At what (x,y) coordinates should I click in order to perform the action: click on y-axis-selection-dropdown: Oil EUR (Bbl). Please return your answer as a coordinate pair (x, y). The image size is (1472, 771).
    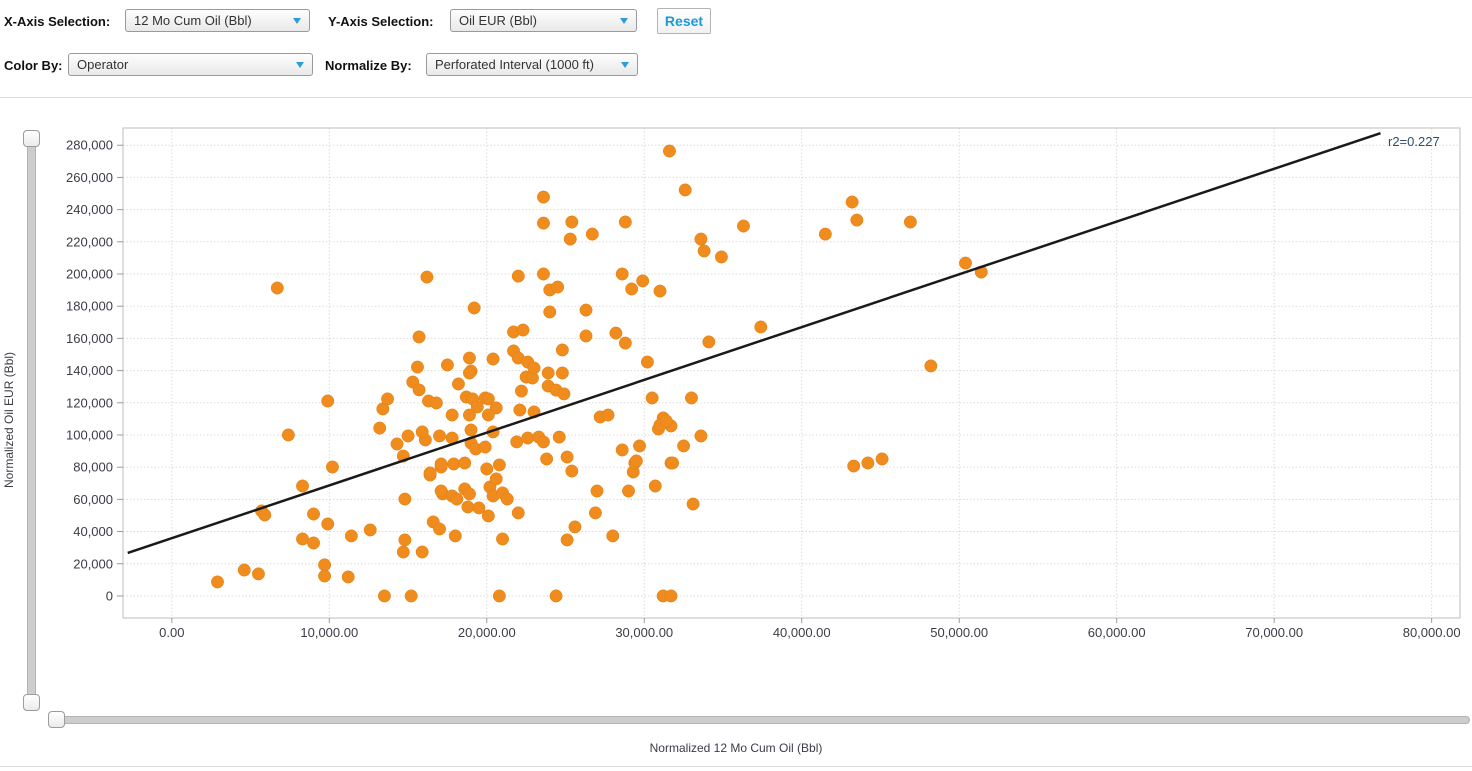
    Looking at the image, I should click on (543, 20).